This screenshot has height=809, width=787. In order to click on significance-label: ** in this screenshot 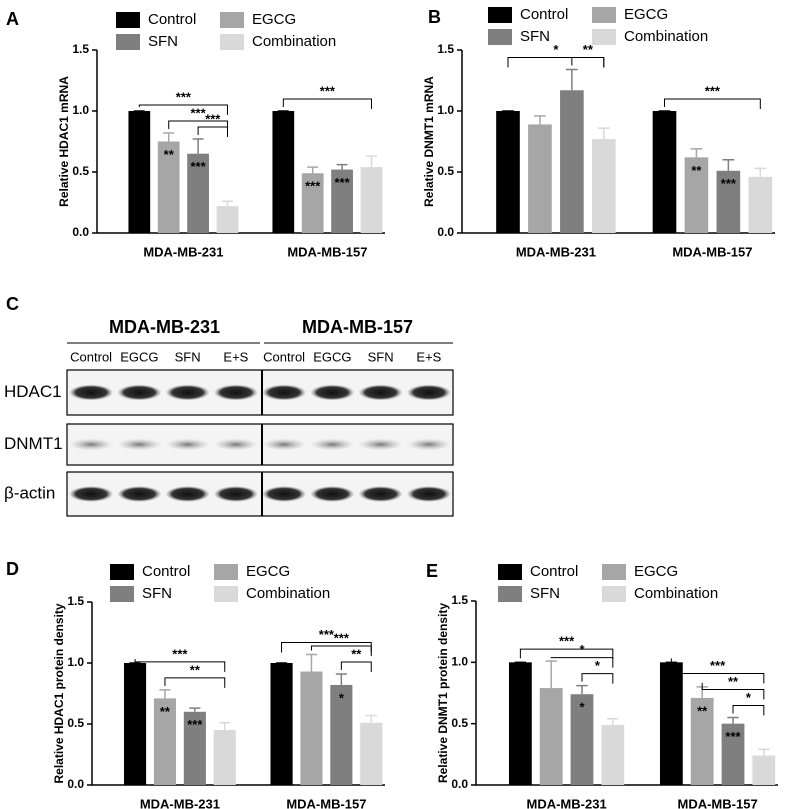, I will do `click(696, 170)`.